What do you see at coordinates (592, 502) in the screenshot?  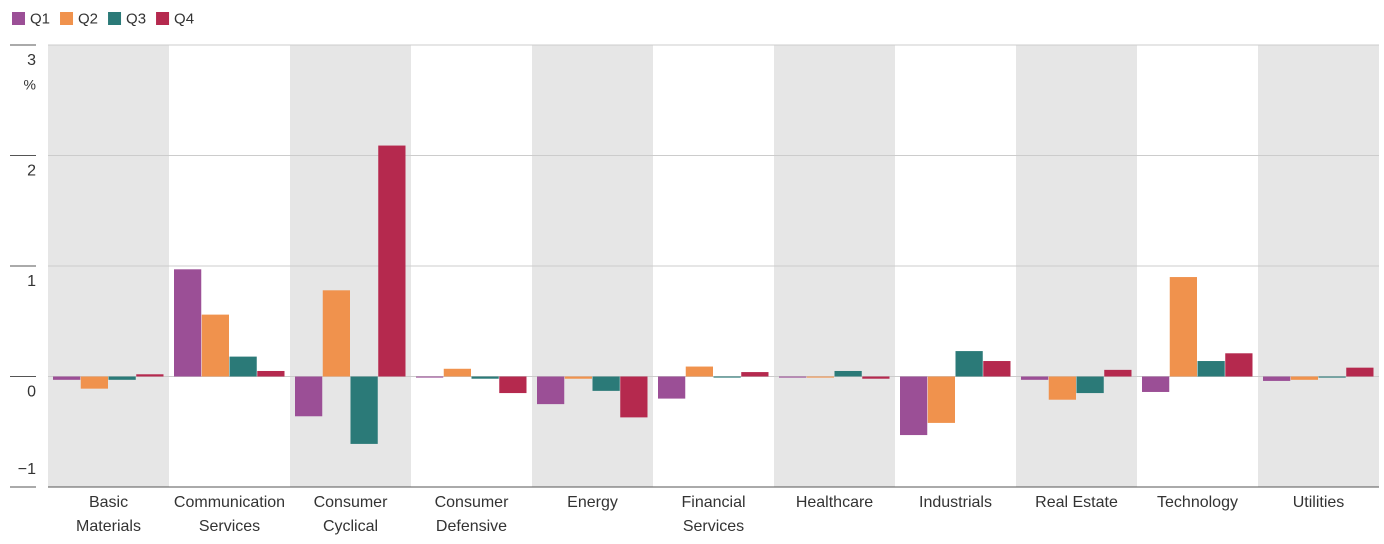 I see `x-tick-label: Energy` at bounding box center [592, 502].